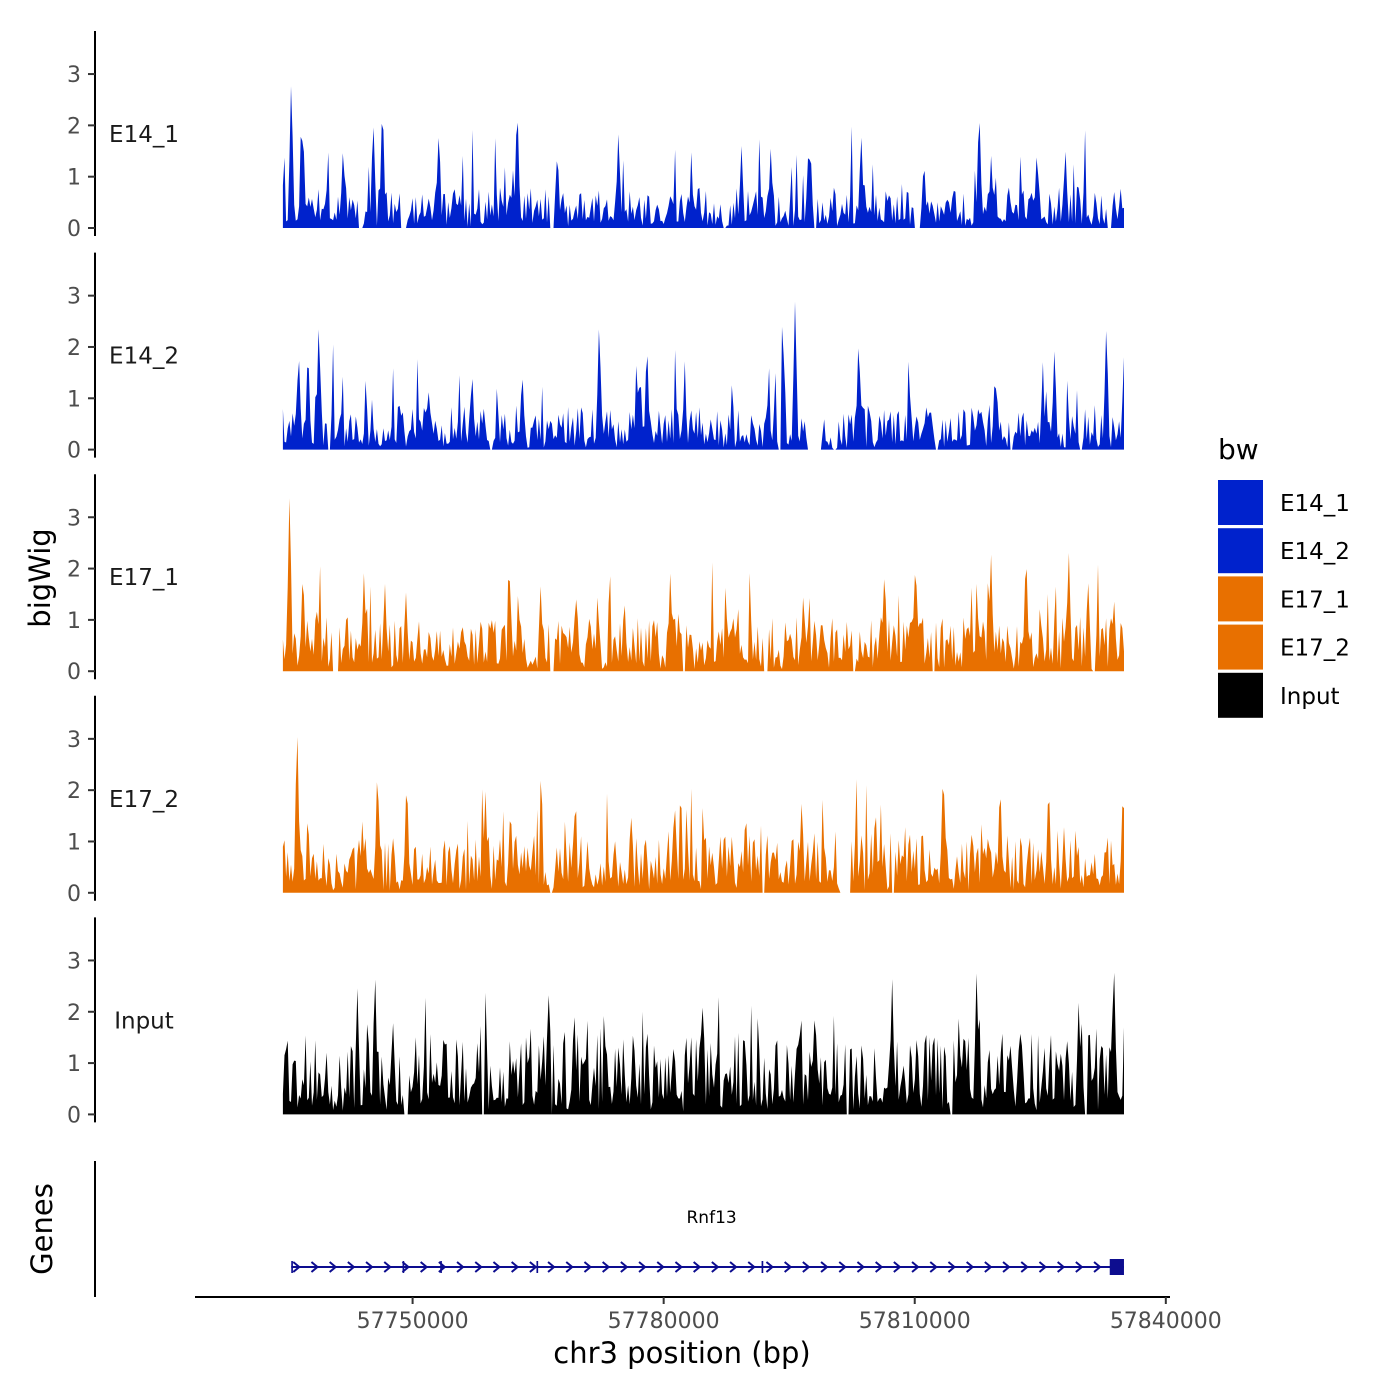 The image size is (1400, 1400). I want to click on legend-entry-E17_2: E17_2, so click(1284, 647).